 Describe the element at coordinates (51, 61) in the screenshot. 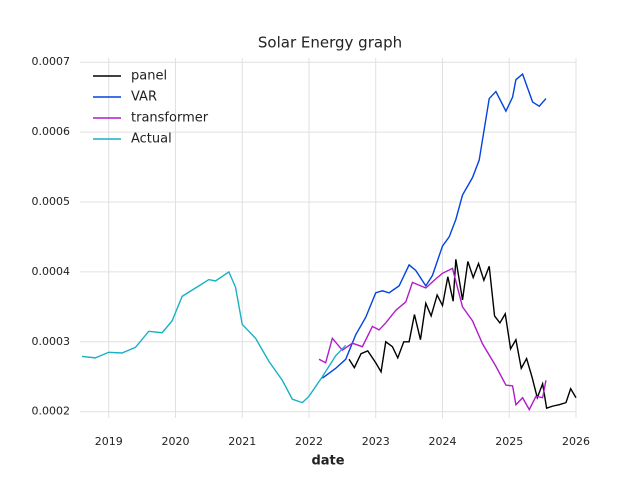

I see `y-tick-label: 0.0007` at that location.